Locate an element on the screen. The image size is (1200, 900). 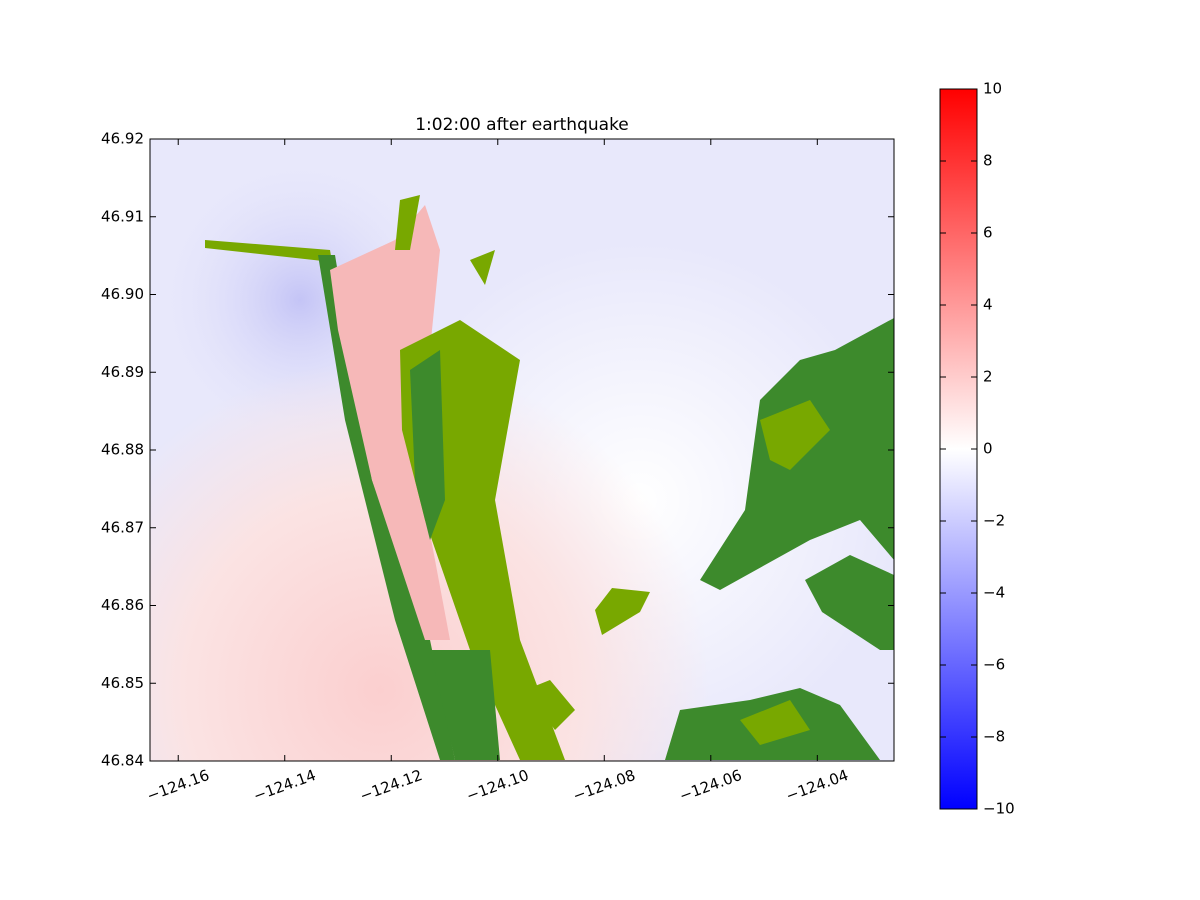
colorbar-tick-label: 2 is located at coordinates (988, 377).